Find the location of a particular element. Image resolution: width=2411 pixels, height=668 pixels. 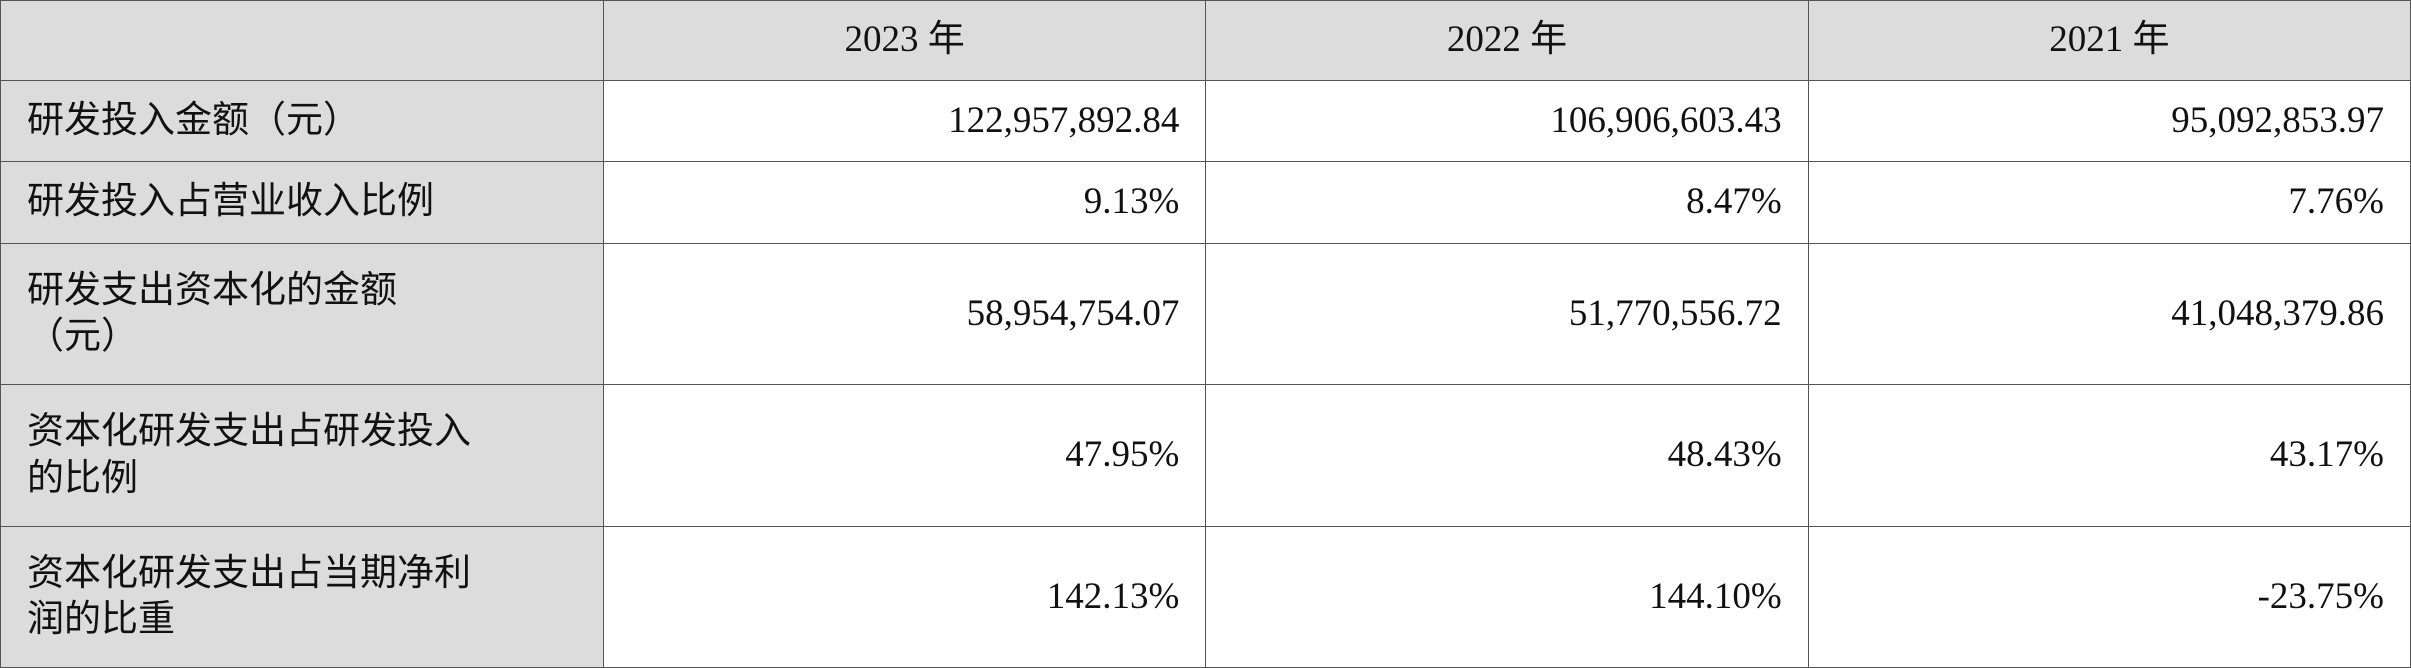

data-row: 研发投入占营业收入比例 9.13% 8.47% 7.76% is located at coordinates (1205, 202).